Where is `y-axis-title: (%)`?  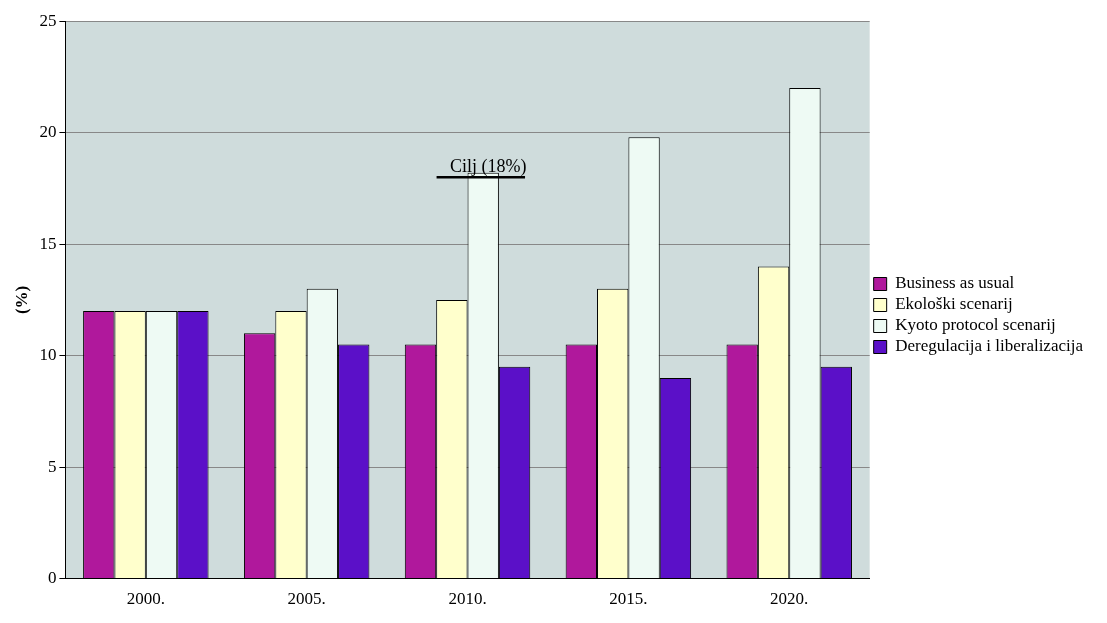 y-axis-title: (%) is located at coordinates (21, 300).